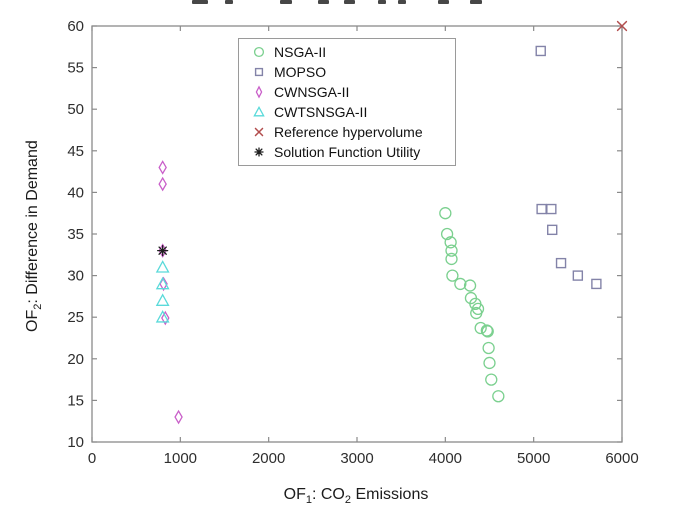 Image resolution: width=676 pixels, height=530 pixels. I want to click on y-tick-label: 55, so click(75, 68).